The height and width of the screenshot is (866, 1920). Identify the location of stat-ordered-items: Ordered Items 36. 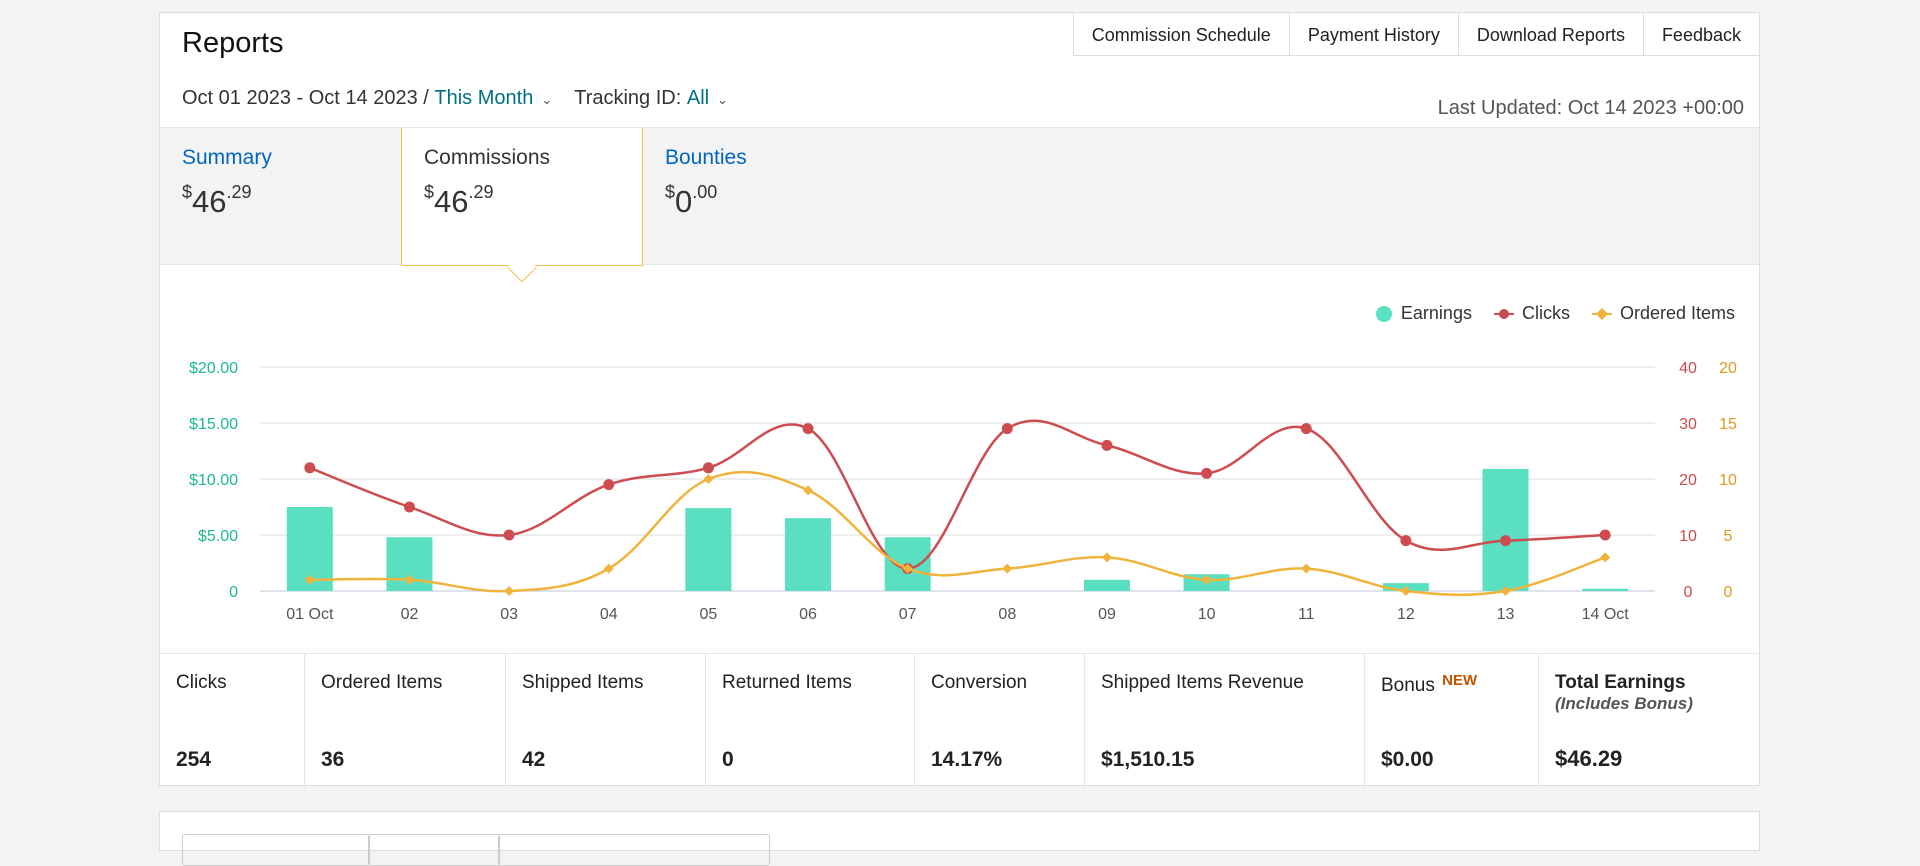
(405, 721).